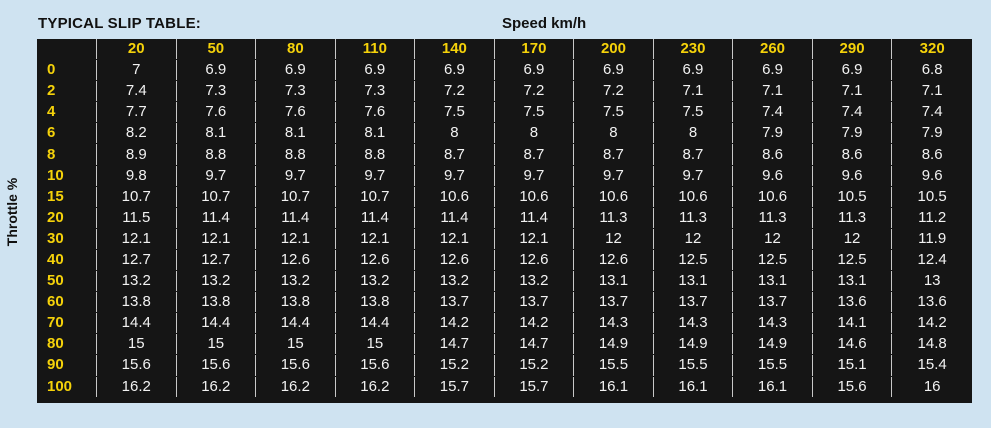 The height and width of the screenshot is (428, 991). I want to click on speed-header-cell: 140, so click(455, 49).